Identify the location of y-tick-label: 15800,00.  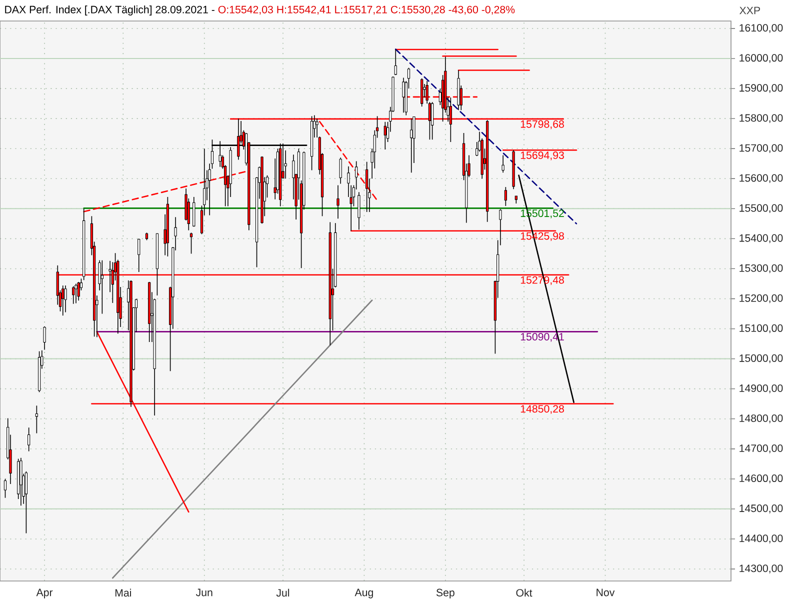
(761, 118).